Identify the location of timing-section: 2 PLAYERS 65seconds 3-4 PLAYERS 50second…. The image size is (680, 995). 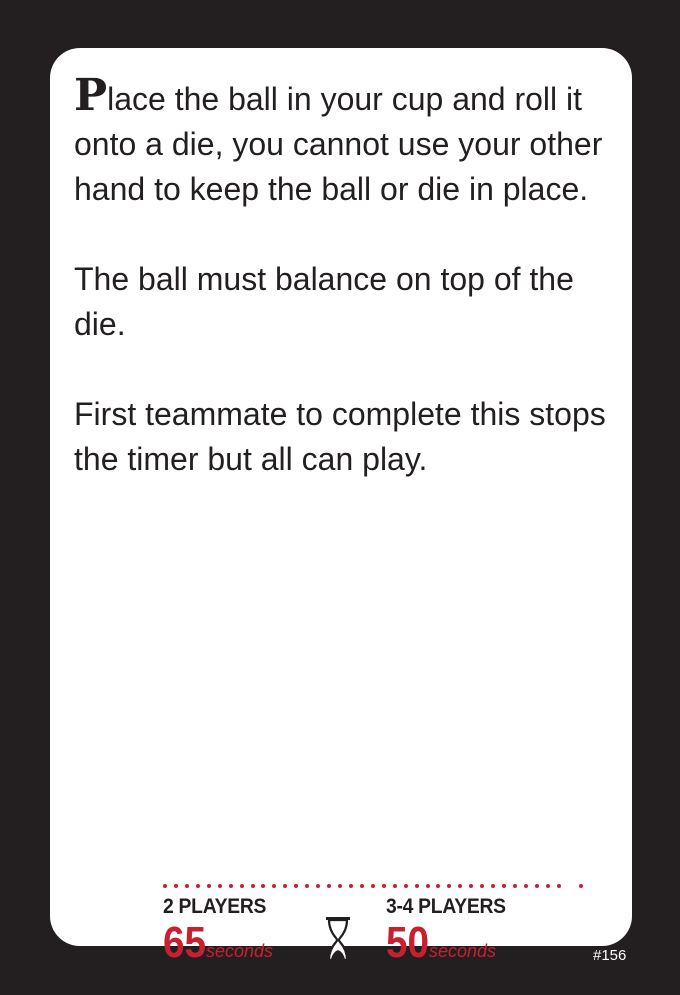
(373, 928).